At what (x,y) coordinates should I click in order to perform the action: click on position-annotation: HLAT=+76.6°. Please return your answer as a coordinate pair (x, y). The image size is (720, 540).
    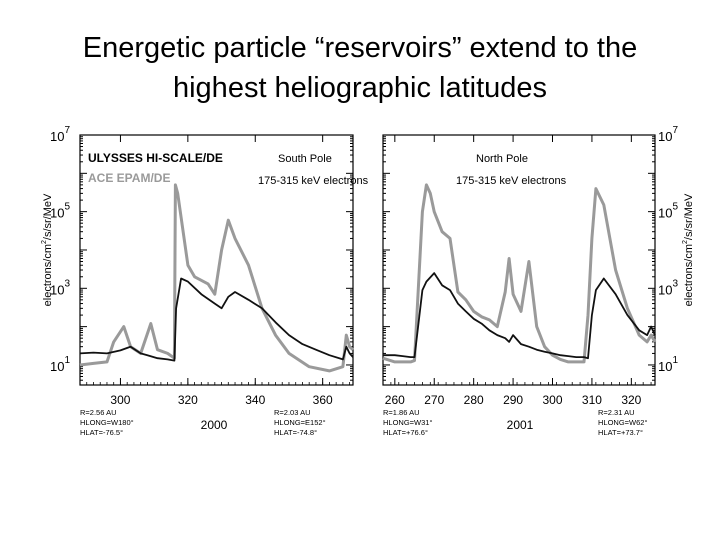
    Looking at the image, I should click on (405, 432).